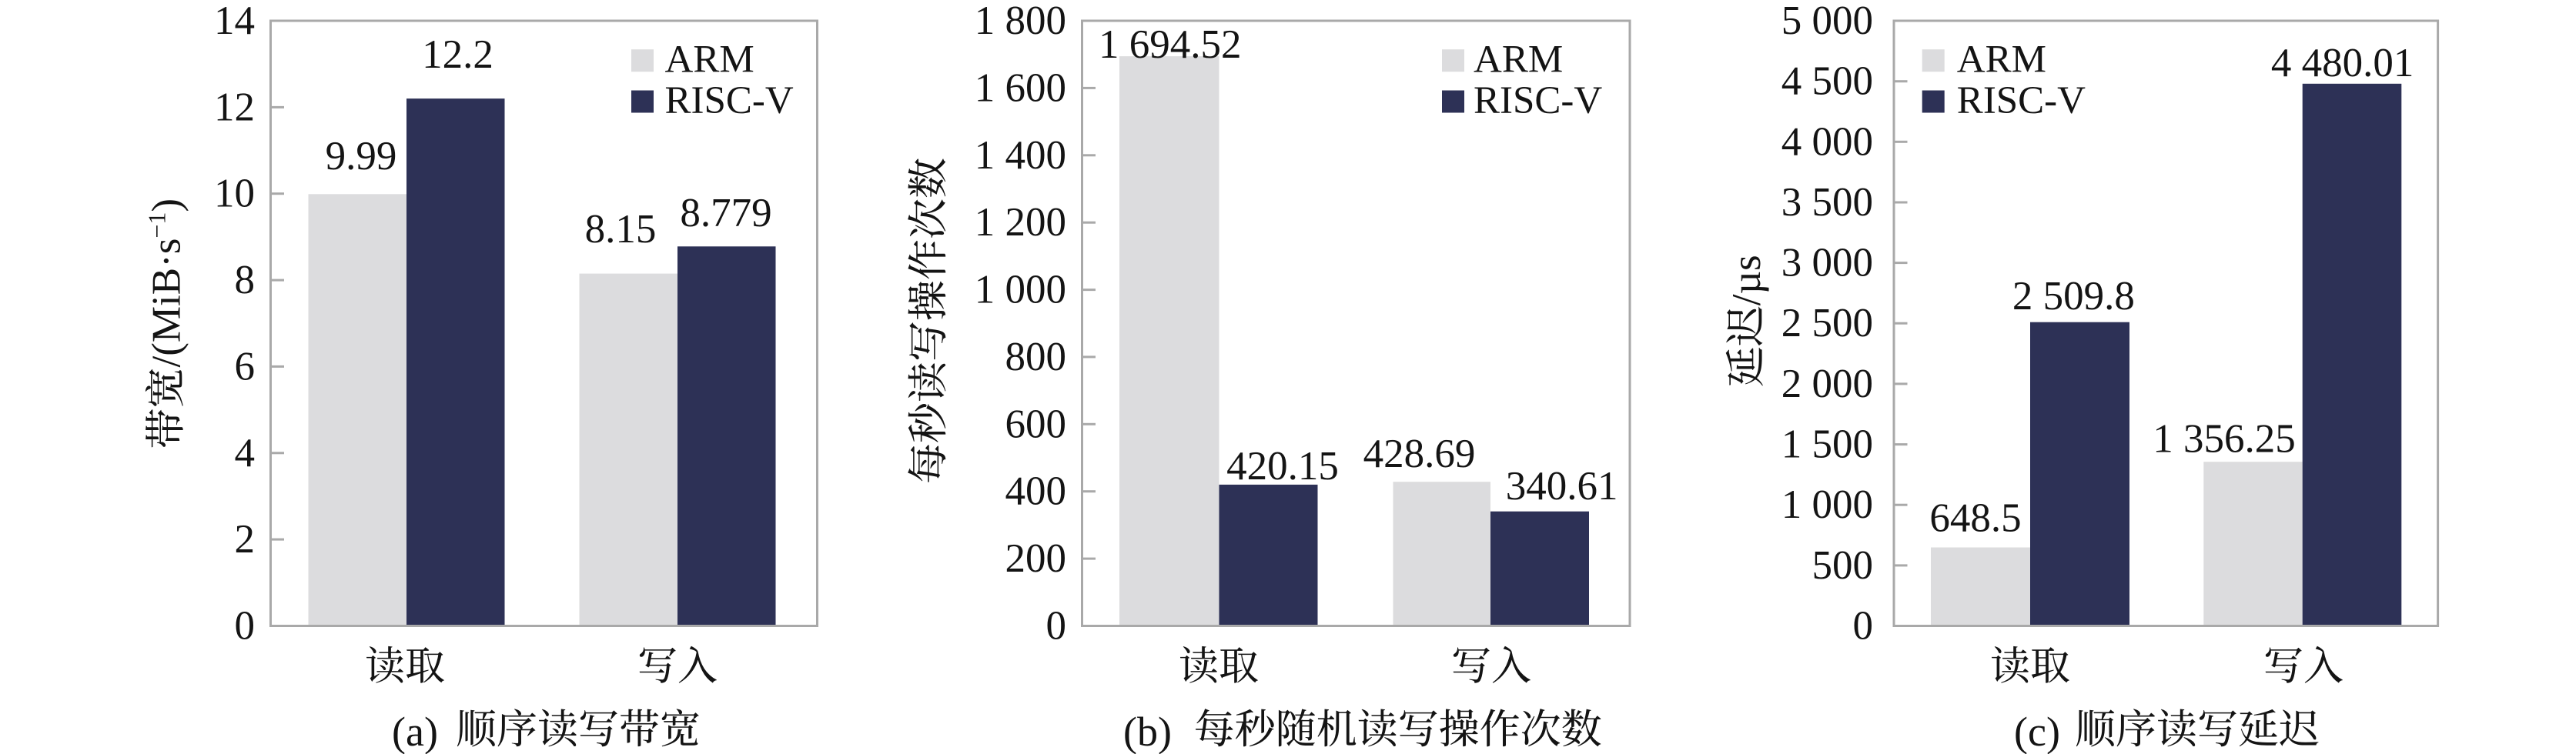  I want to click on svg-text: 5 000, so click(1827, 21).